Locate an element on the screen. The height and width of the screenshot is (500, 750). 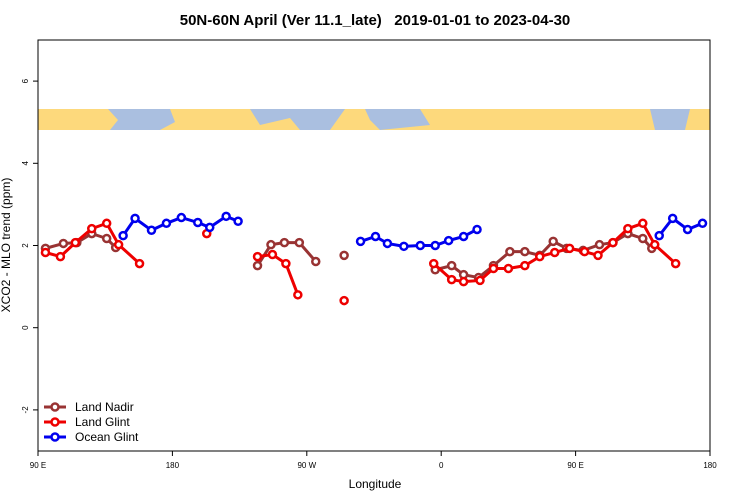
y-tick-label: 6 is located at coordinates (25, 80).